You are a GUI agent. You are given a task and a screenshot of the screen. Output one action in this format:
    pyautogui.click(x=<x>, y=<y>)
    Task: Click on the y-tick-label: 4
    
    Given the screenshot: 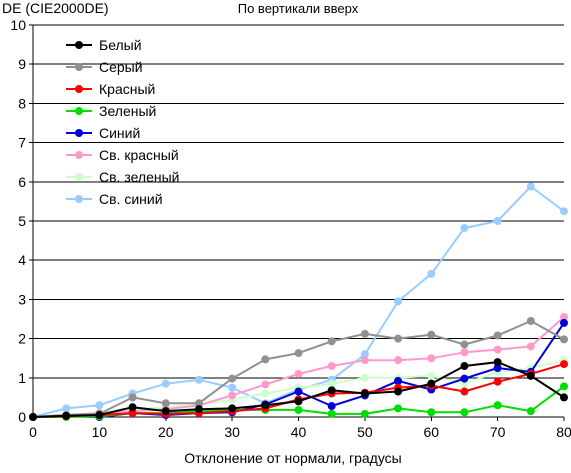 What is the action you would take?
    pyautogui.click(x=22, y=260)
    